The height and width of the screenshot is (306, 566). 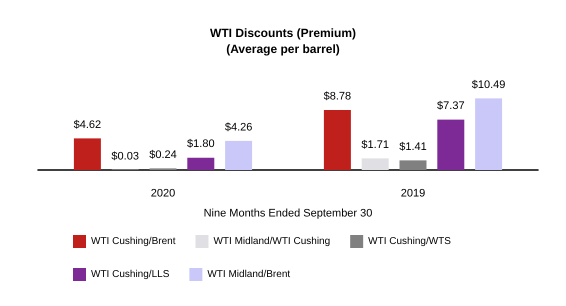 I want to click on x-axis-title: Nine Months Ended September 30, so click(x=288, y=214).